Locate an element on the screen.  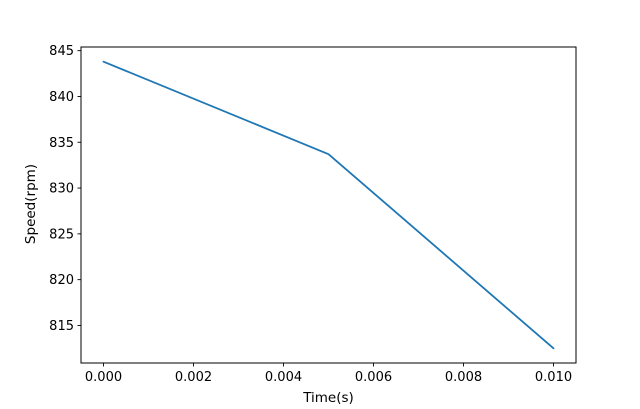
y-axis-label: Speed(rpm) is located at coordinates (31, 204).